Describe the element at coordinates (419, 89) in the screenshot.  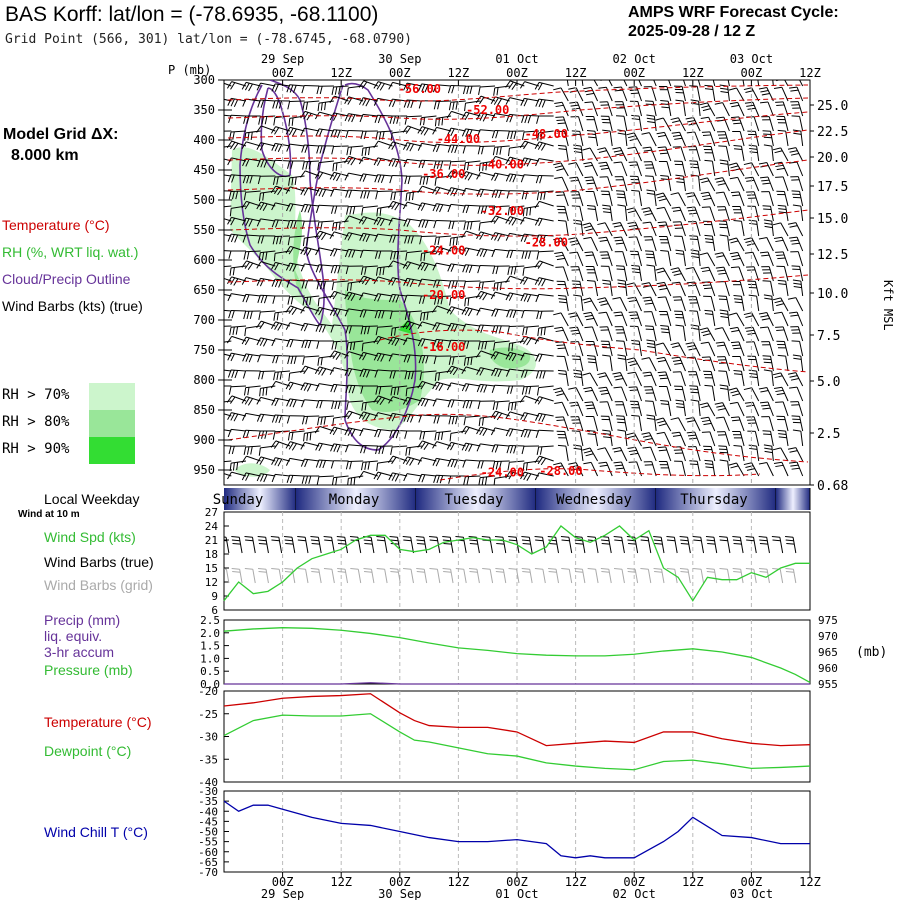
I see `temperature-contour-label: -56.00` at that location.